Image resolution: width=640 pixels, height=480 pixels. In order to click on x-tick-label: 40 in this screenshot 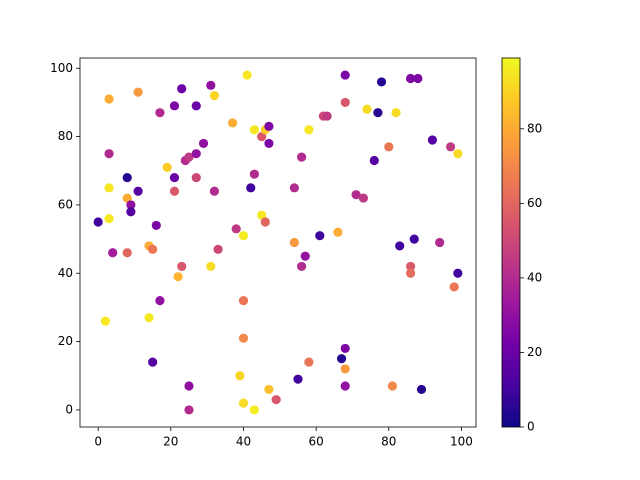, I will do `click(243, 442)`.